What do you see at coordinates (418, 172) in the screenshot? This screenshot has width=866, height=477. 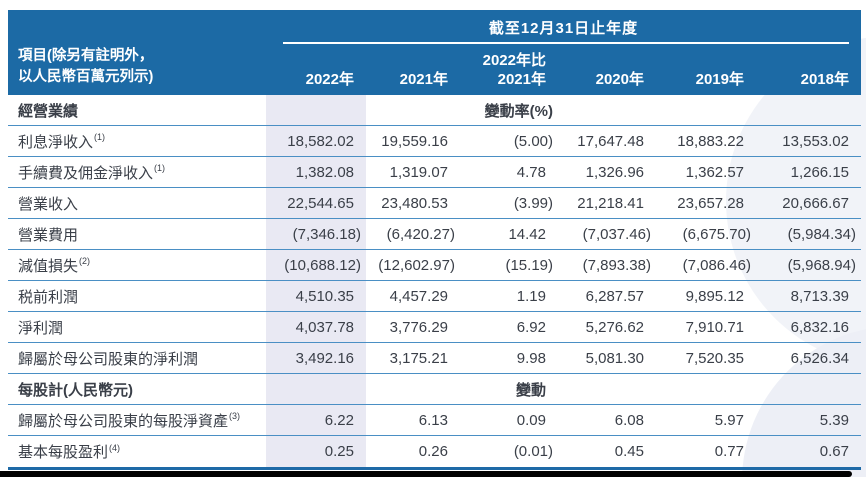 I see `value-cell: 1,319.07` at bounding box center [418, 172].